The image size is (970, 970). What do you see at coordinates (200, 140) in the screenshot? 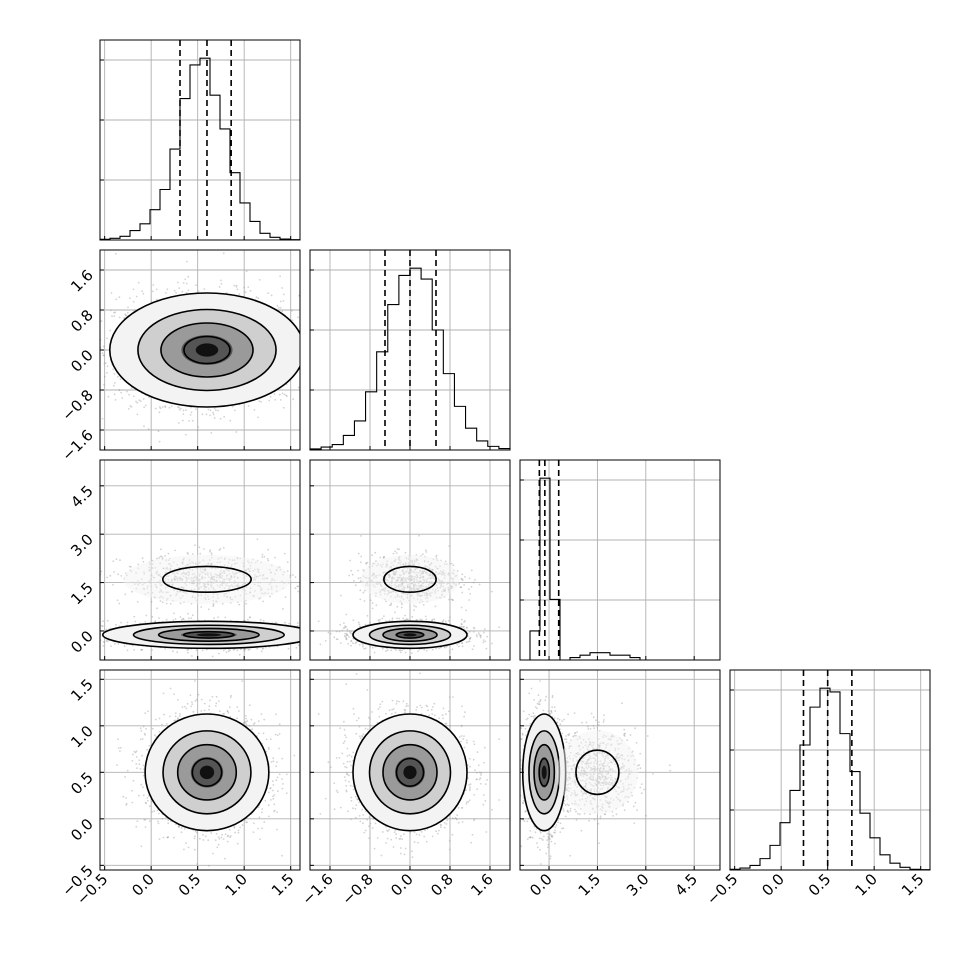
I see `panel-frame` at bounding box center [200, 140].